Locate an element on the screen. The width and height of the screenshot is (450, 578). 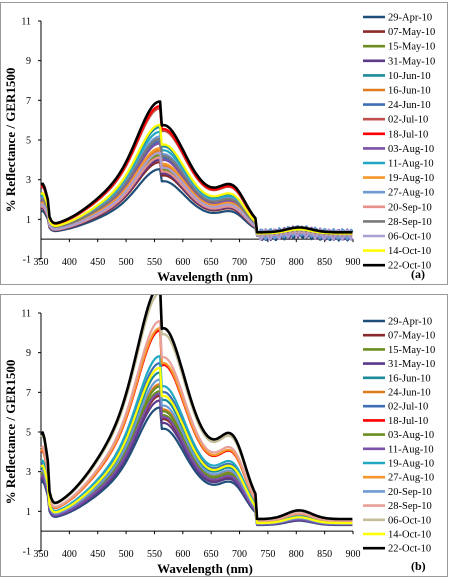
panel-label: (a) is located at coordinates (418, 274).